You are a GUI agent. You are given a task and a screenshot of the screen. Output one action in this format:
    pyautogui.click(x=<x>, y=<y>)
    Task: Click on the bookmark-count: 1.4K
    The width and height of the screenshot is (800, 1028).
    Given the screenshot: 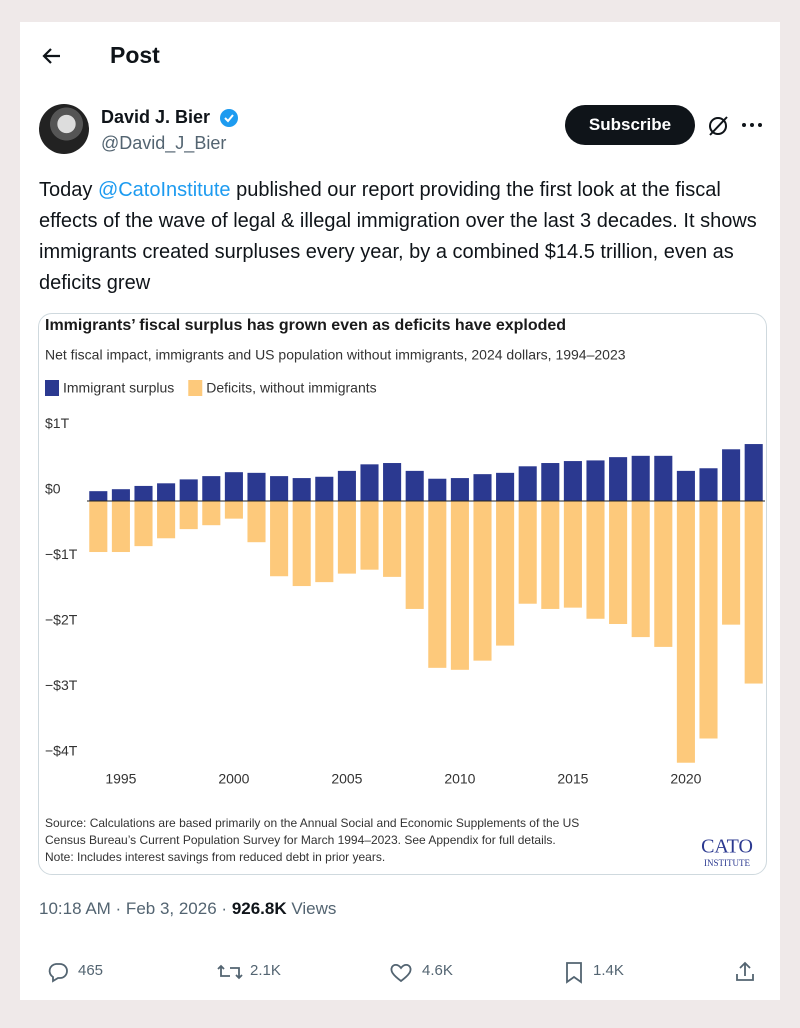 What is the action you would take?
    pyautogui.click(x=608, y=970)
    